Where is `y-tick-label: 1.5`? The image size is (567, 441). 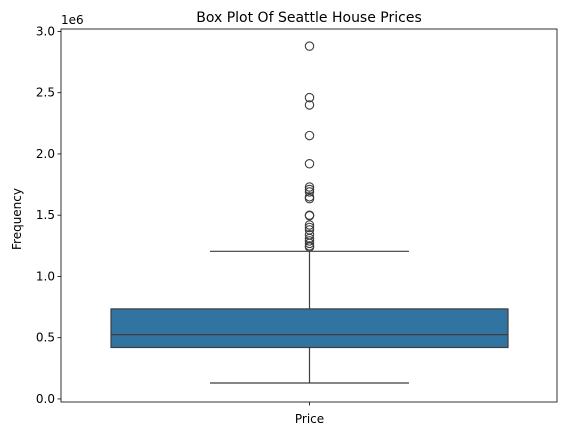 y-tick-label: 1.5 is located at coordinates (45, 215).